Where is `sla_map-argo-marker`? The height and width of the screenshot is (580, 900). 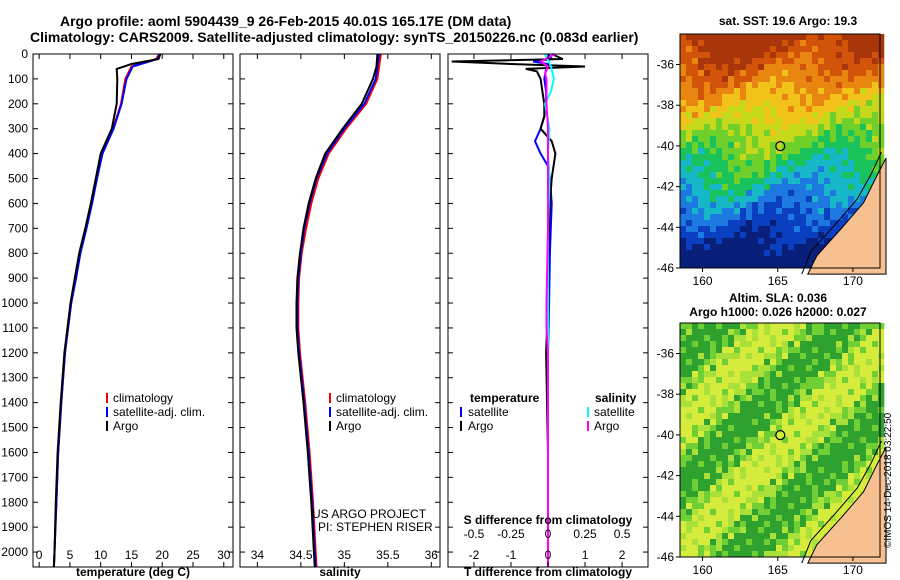
sla_map-argo-marker is located at coordinates (780, 435).